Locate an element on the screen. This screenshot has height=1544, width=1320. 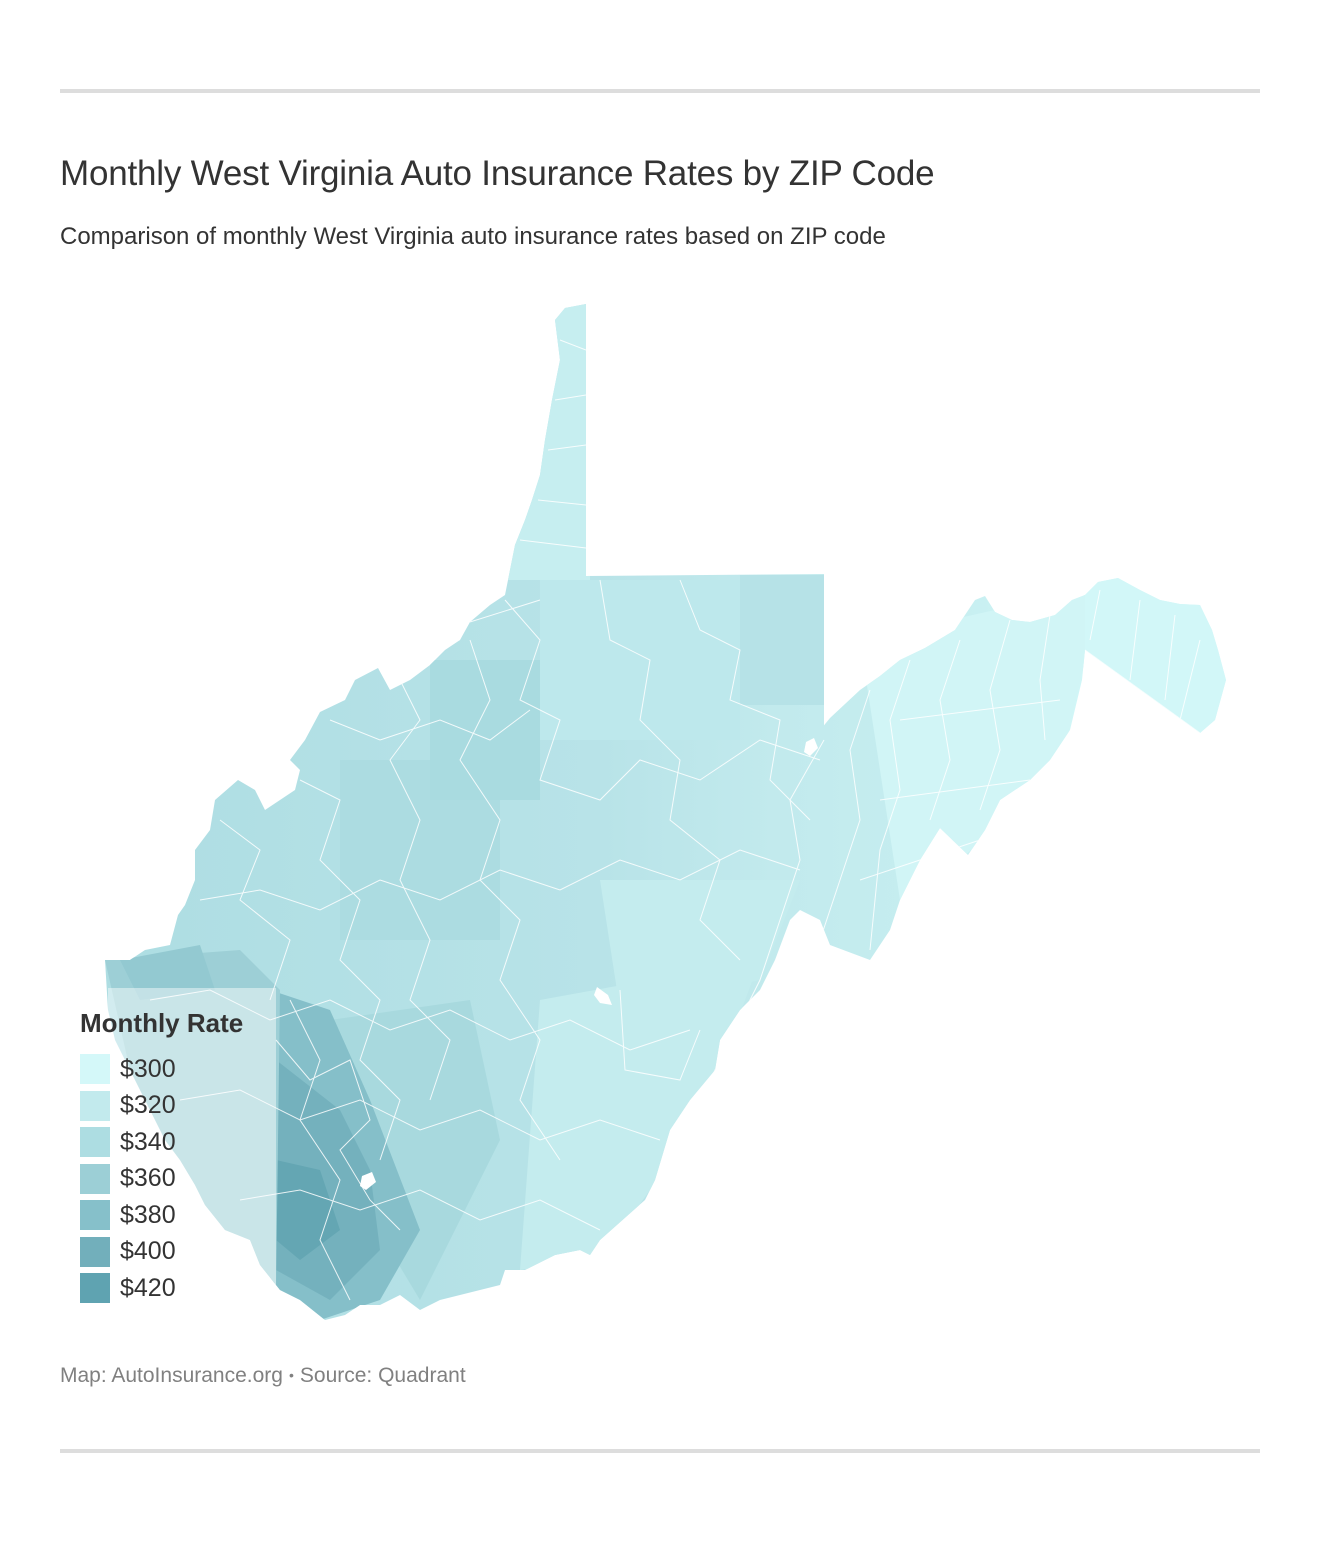
legend-label: $420 is located at coordinates (148, 1287).